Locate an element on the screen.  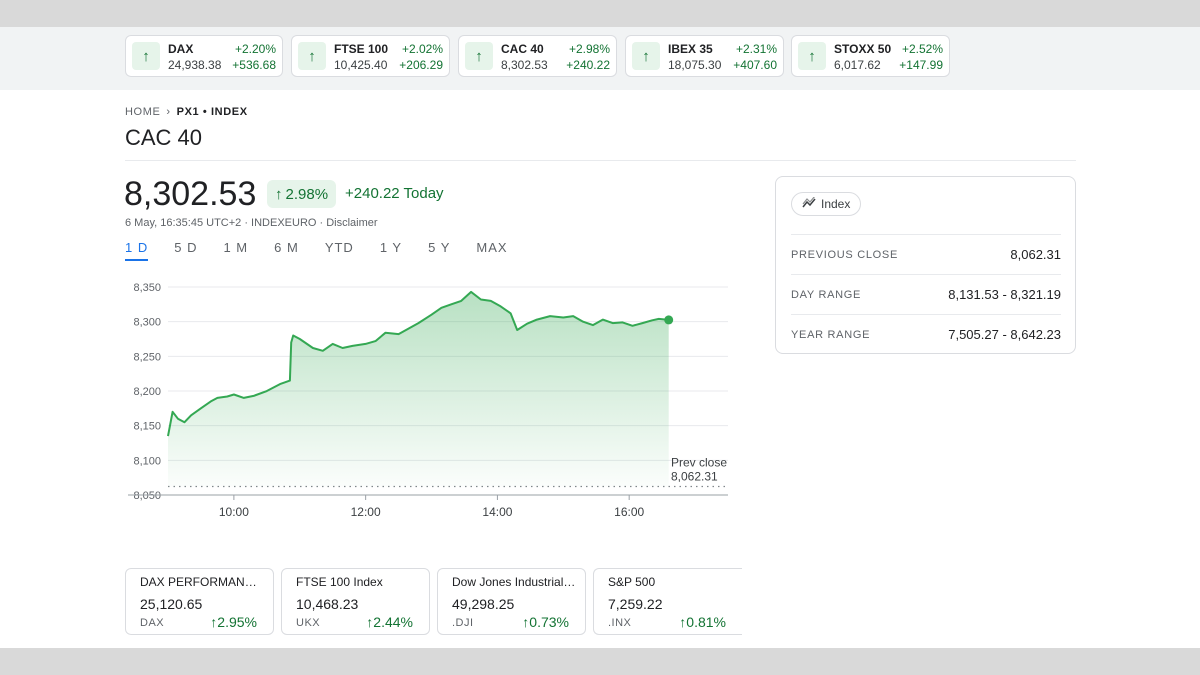
range-tab-max: MAX is located at coordinates (492, 247).